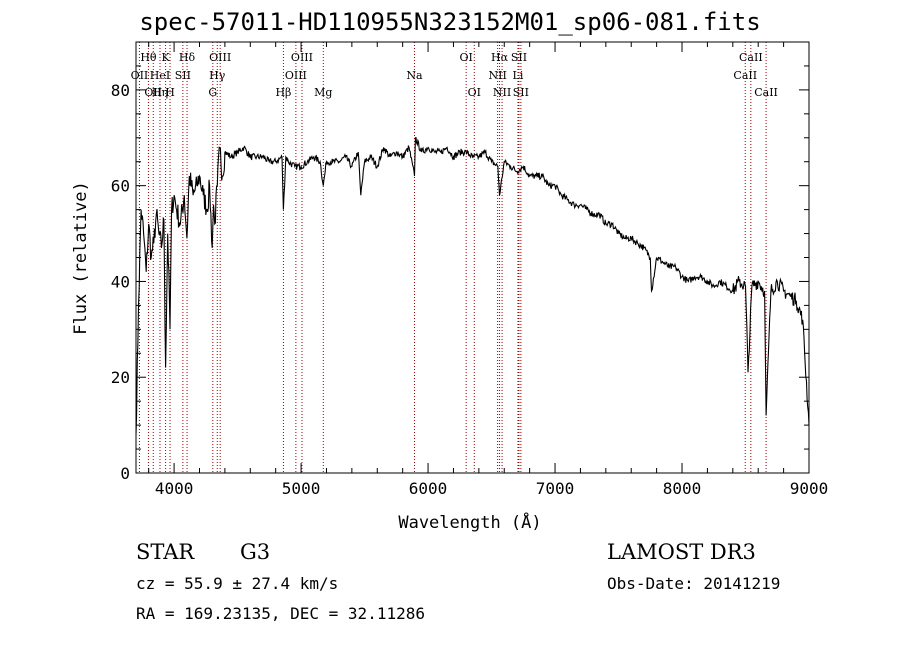 The height and width of the screenshot is (649, 900). What do you see at coordinates (518, 75) in the screenshot?
I see `line-label-23: Li` at bounding box center [518, 75].